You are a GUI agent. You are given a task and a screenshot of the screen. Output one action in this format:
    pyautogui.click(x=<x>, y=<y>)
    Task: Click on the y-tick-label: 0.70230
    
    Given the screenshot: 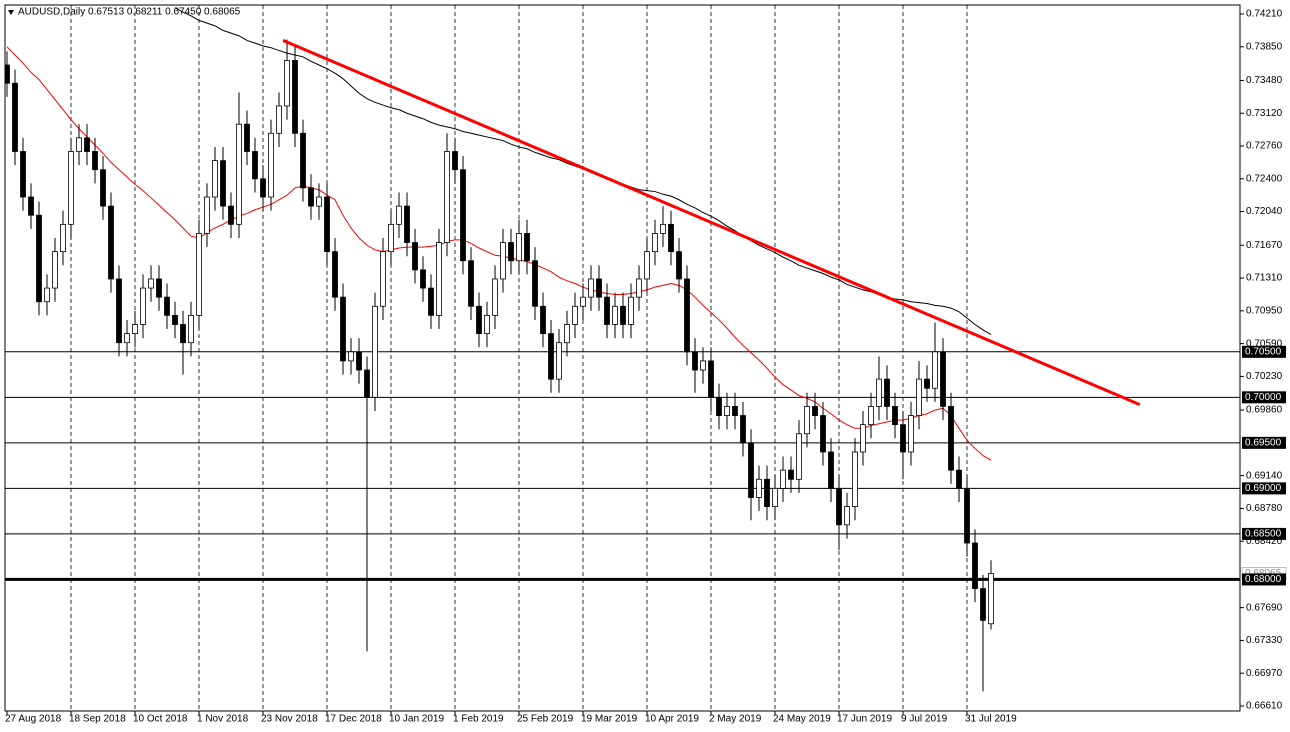 What is the action you would take?
    pyautogui.click(x=1264, y=376)
    